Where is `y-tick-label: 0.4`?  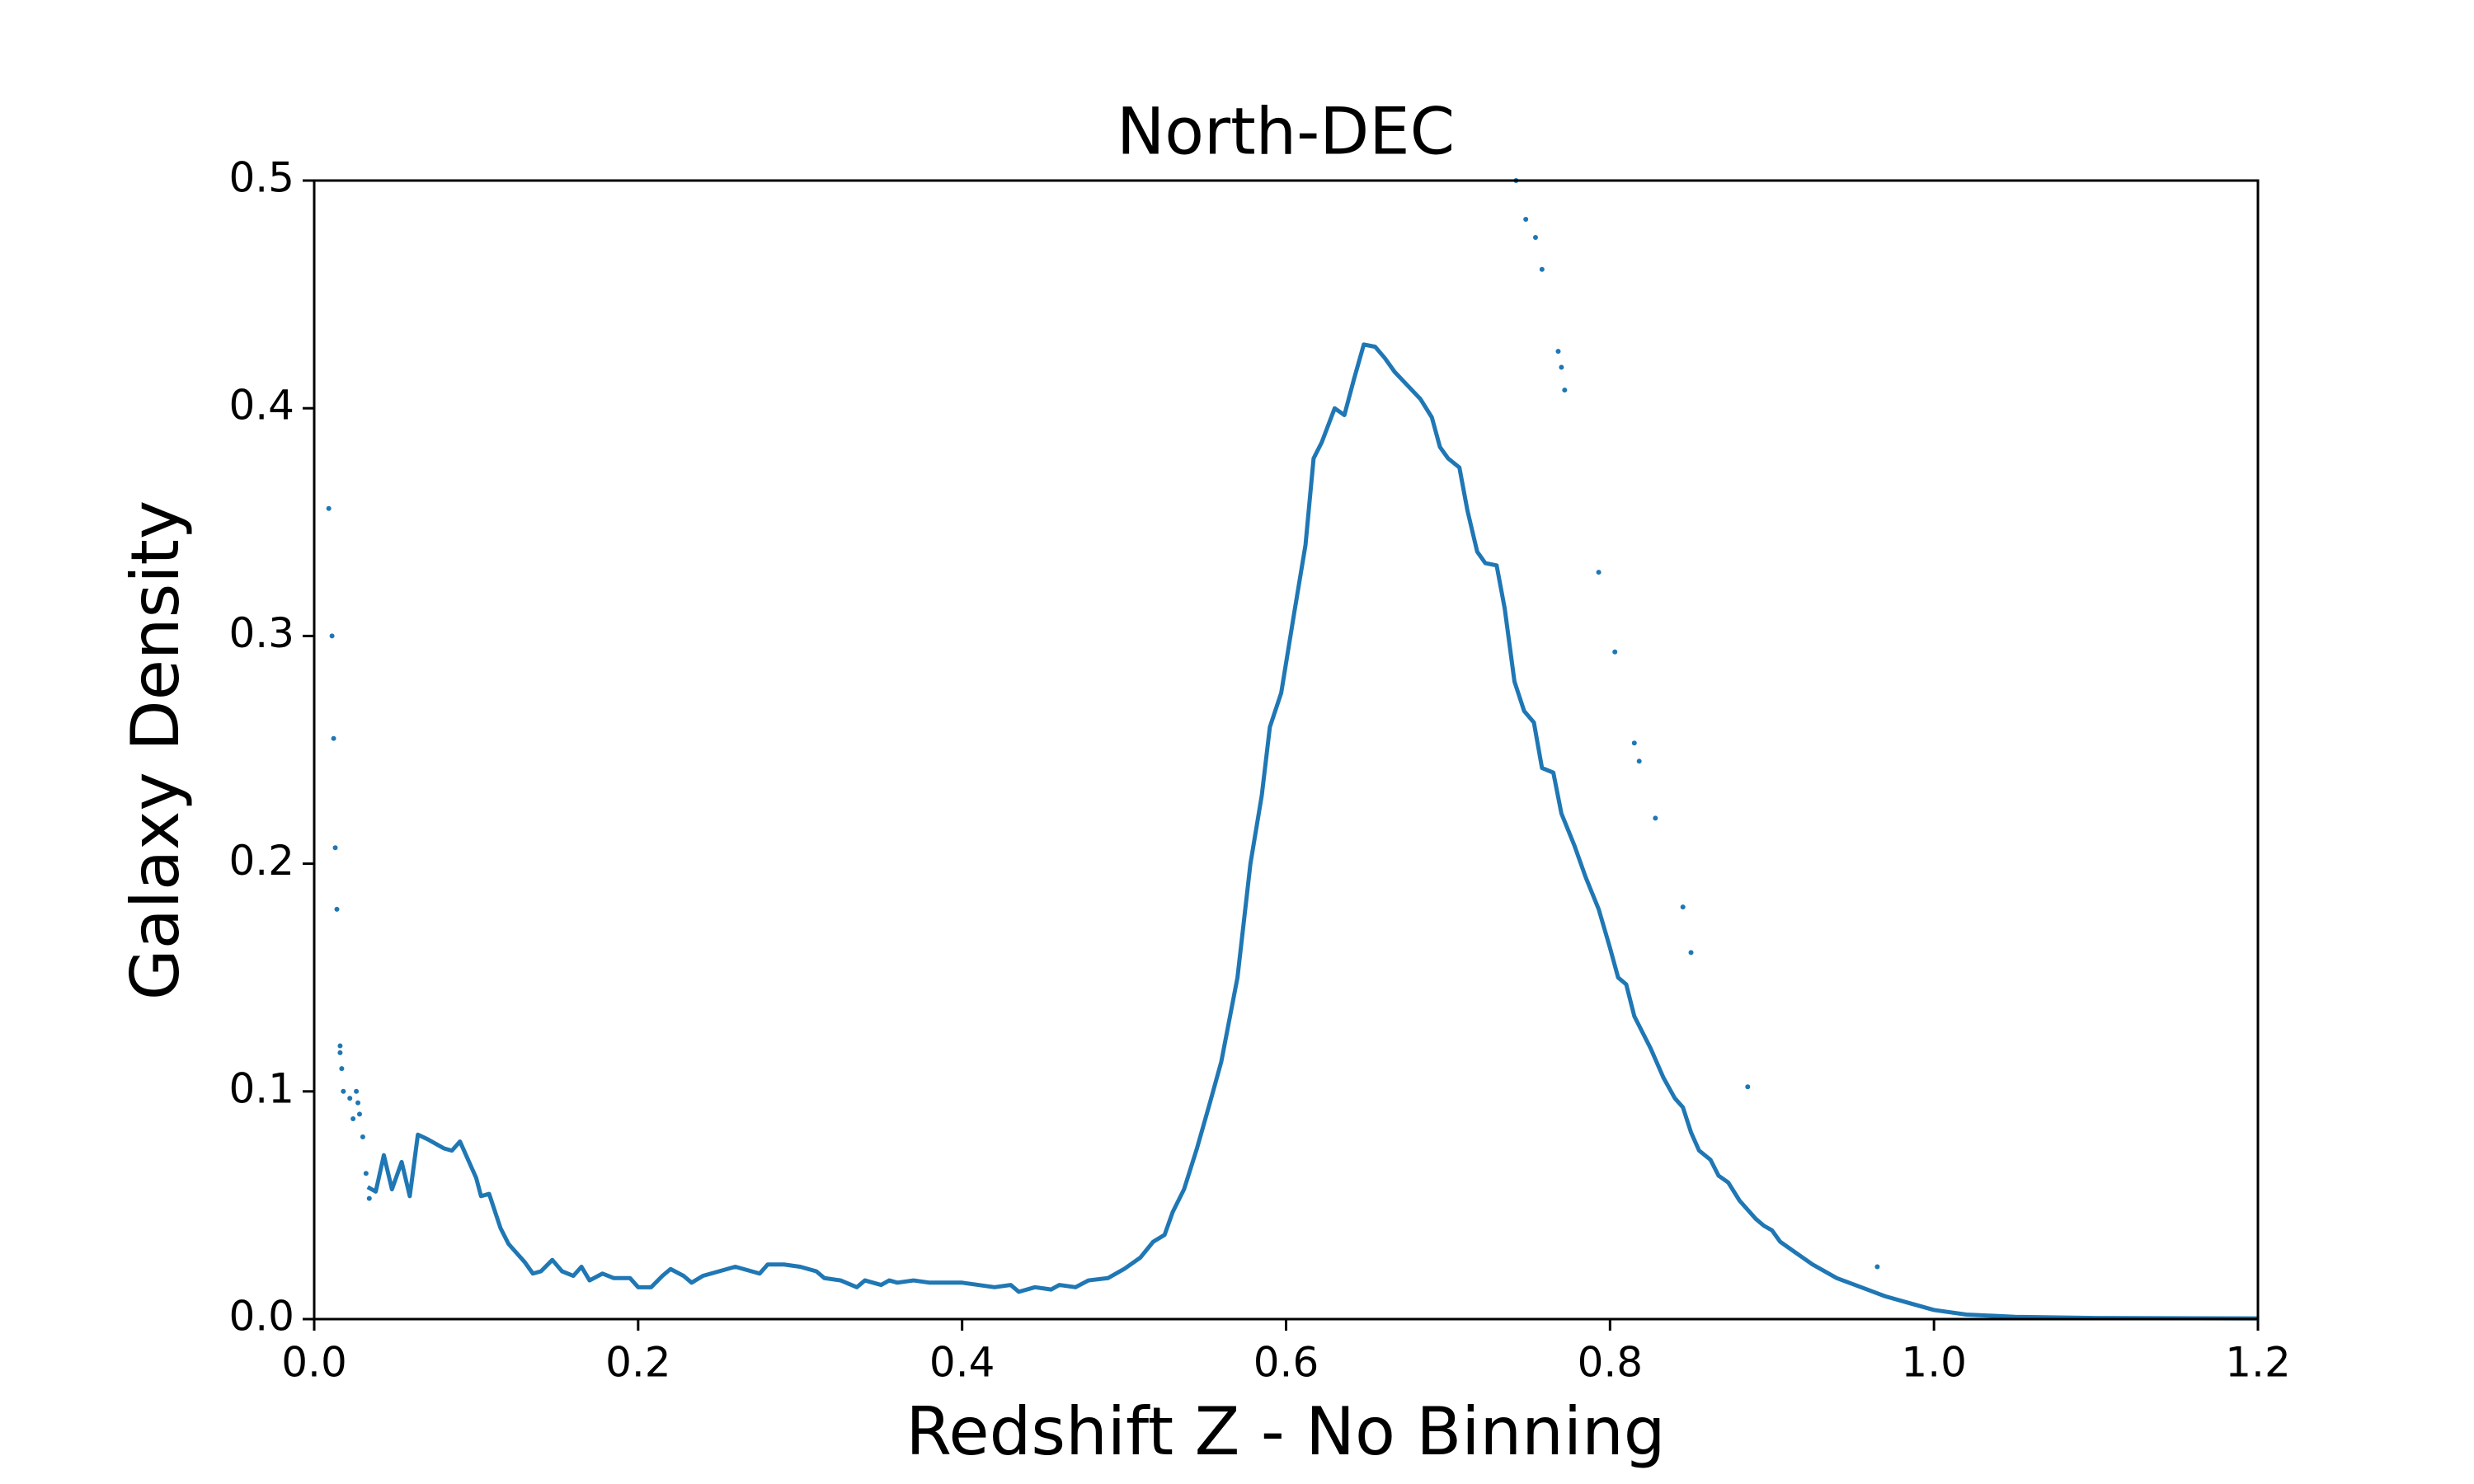 y-tick-label: 0.4 is located at coordinates (261, 406).